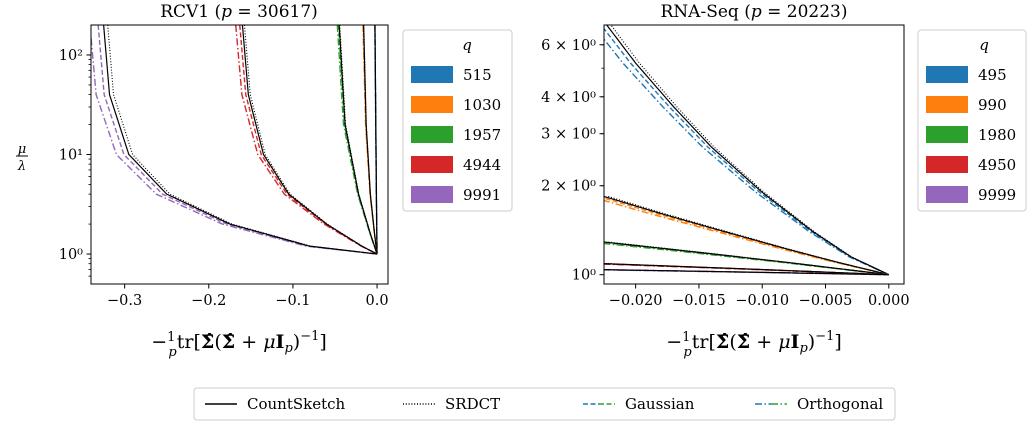 Image resolution: width=1028 pixels, height=425 pixels. Describe the element at coordinates (889, 301) in the screenshot. I see `x-tick-label: 0.000` at that location.